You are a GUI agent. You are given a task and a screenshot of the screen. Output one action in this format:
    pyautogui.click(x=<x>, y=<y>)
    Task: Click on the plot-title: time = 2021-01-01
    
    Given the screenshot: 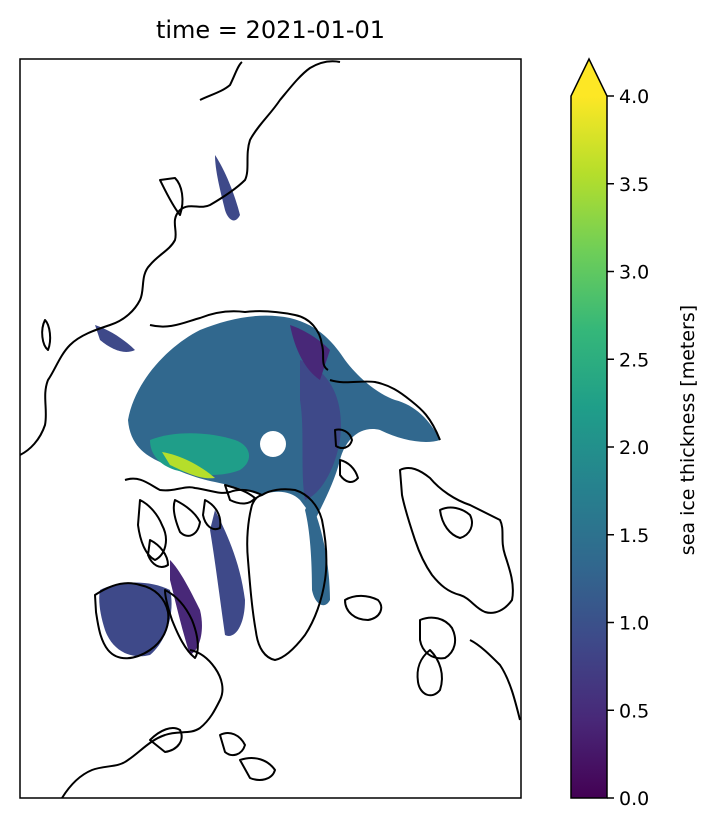 What is the action you would take?
    pyautogui.click(x=270, y=30)
    